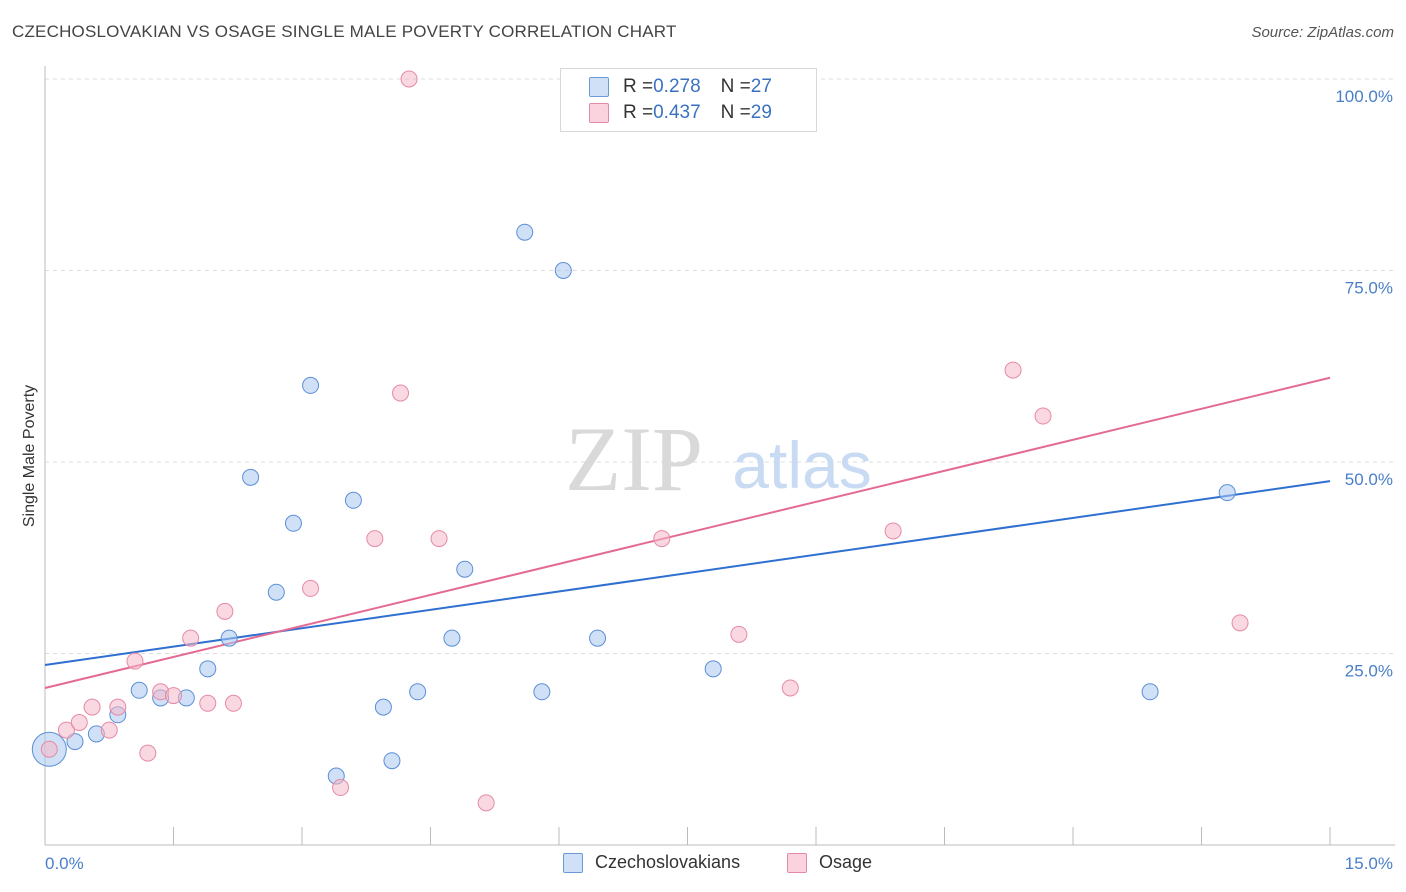  Describe the element at coordinates (1322, 32) in the screenshot. I see `source-label: Source: ZipAtlas.com` at that location.